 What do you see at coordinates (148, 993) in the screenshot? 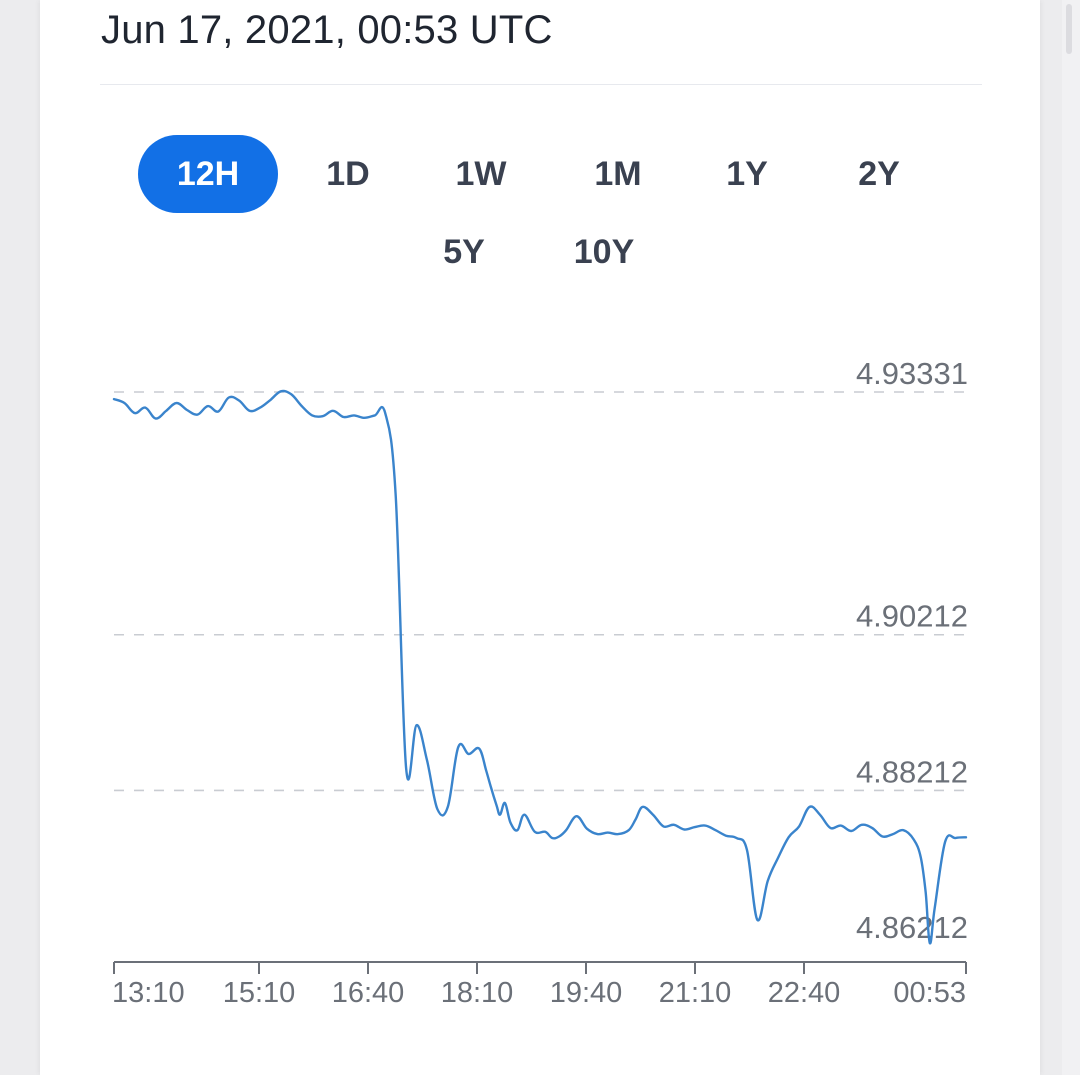
I see `x-tick-label: 13:10` at bounding box center [148, 993].